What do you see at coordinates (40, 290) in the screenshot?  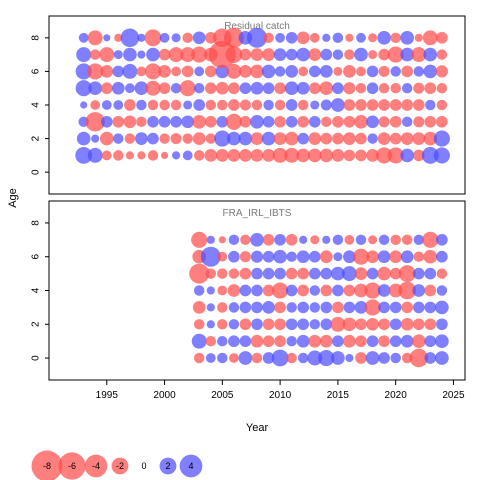 I see `y-axis-fra-irl-ibts: 0 2 4 6 8` at bounding box center [40, 290].